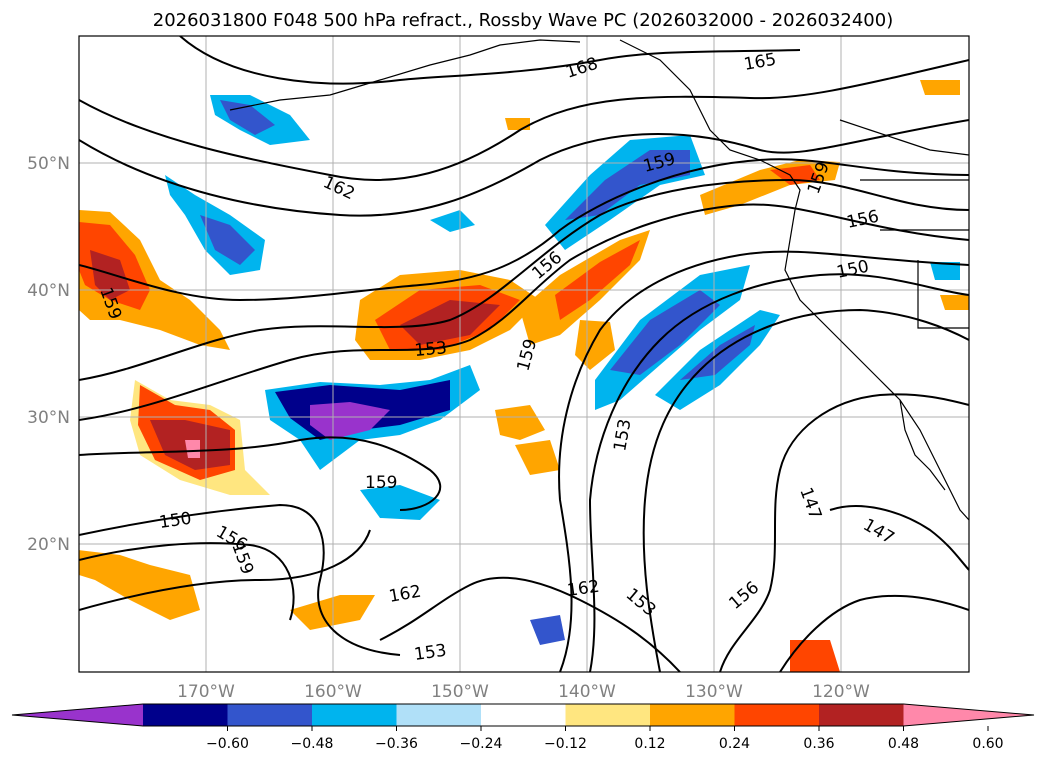 The width and height of the screenshot is (1047, 765). Describe the element at coordinates (381, 483) in the screenshot. I see `contour-label: 159` at that location.